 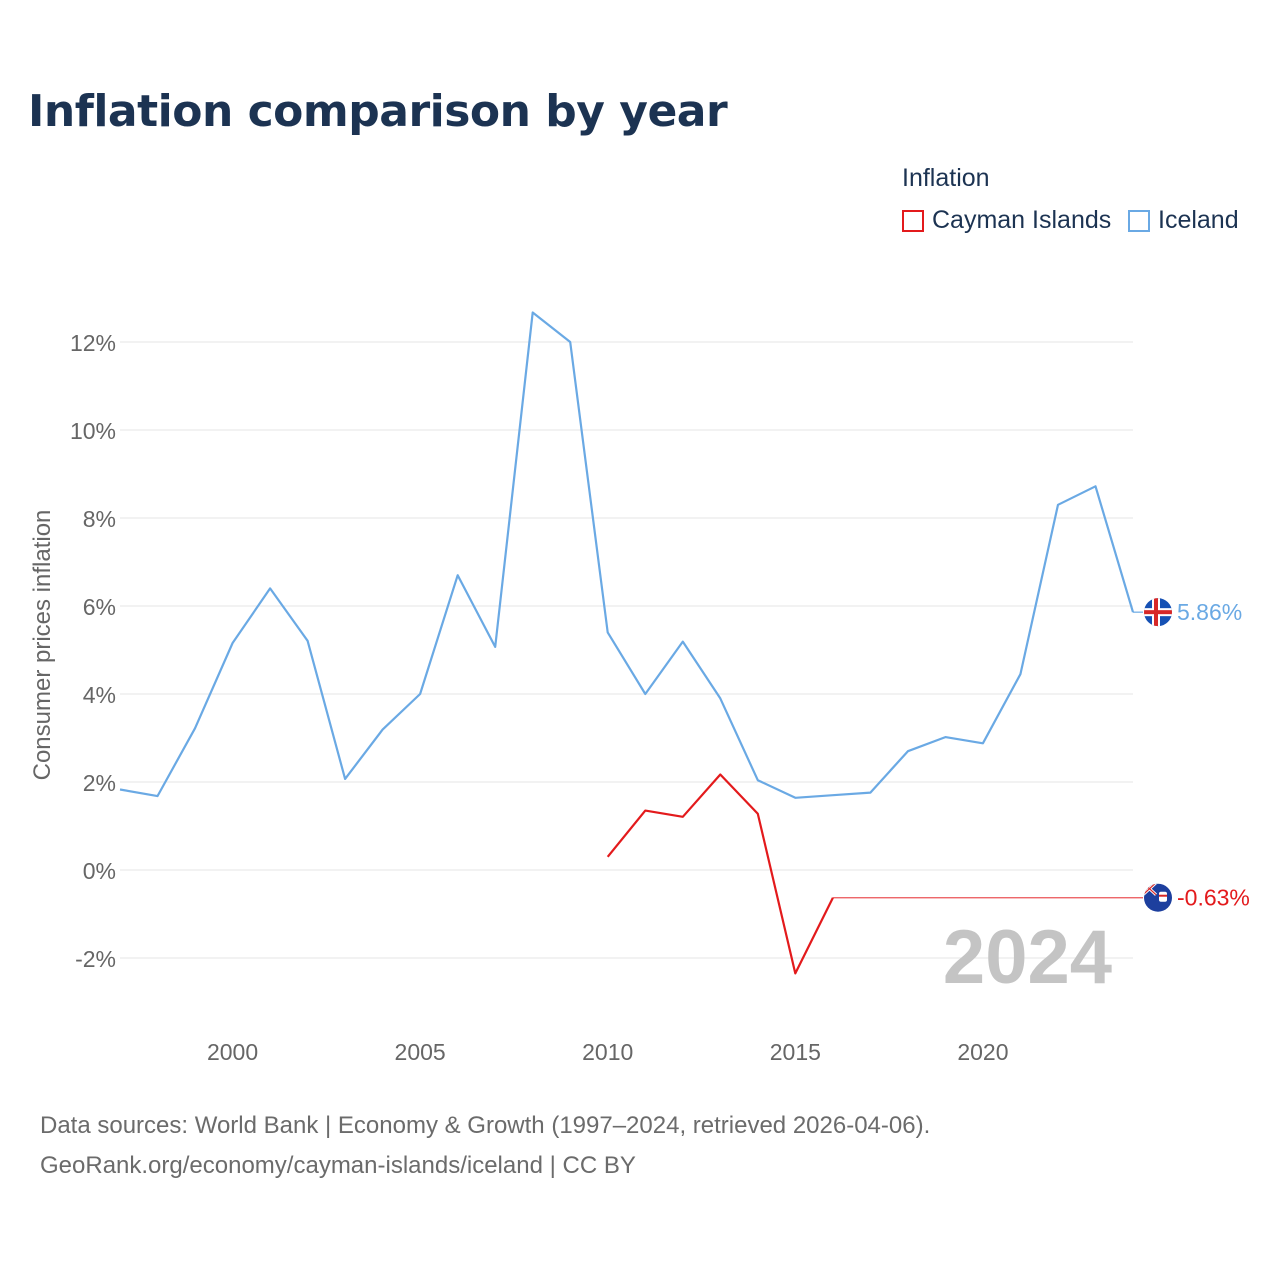 I want to click on legend-swatch-cayman-islands, so click(x=913, y=220).